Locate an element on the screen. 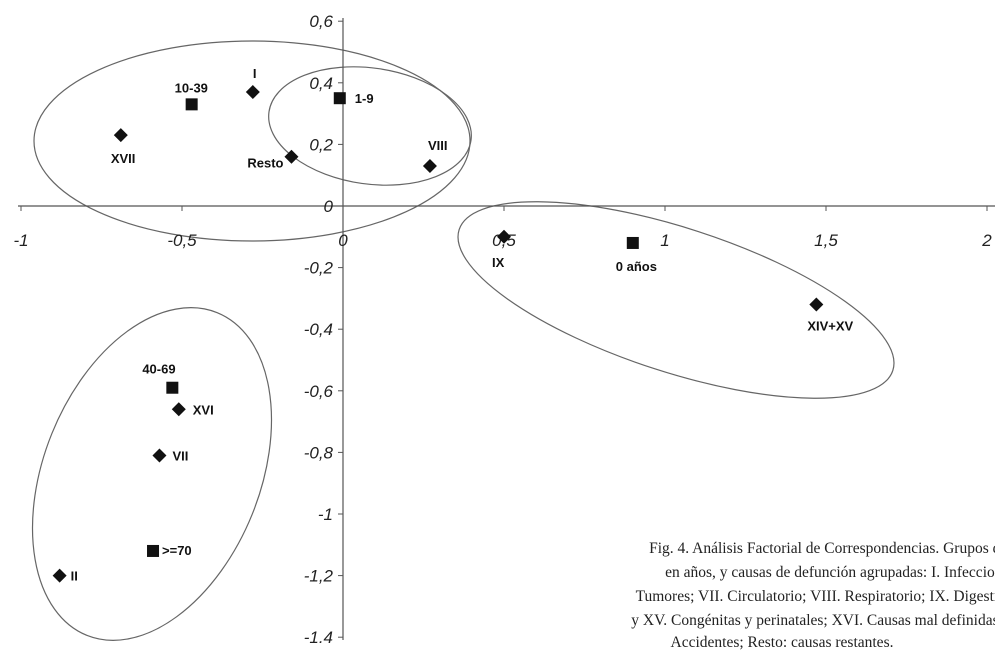 This screenshot has width=995, height=651. point-label: 1-9 is located at coordinates (364, 98).